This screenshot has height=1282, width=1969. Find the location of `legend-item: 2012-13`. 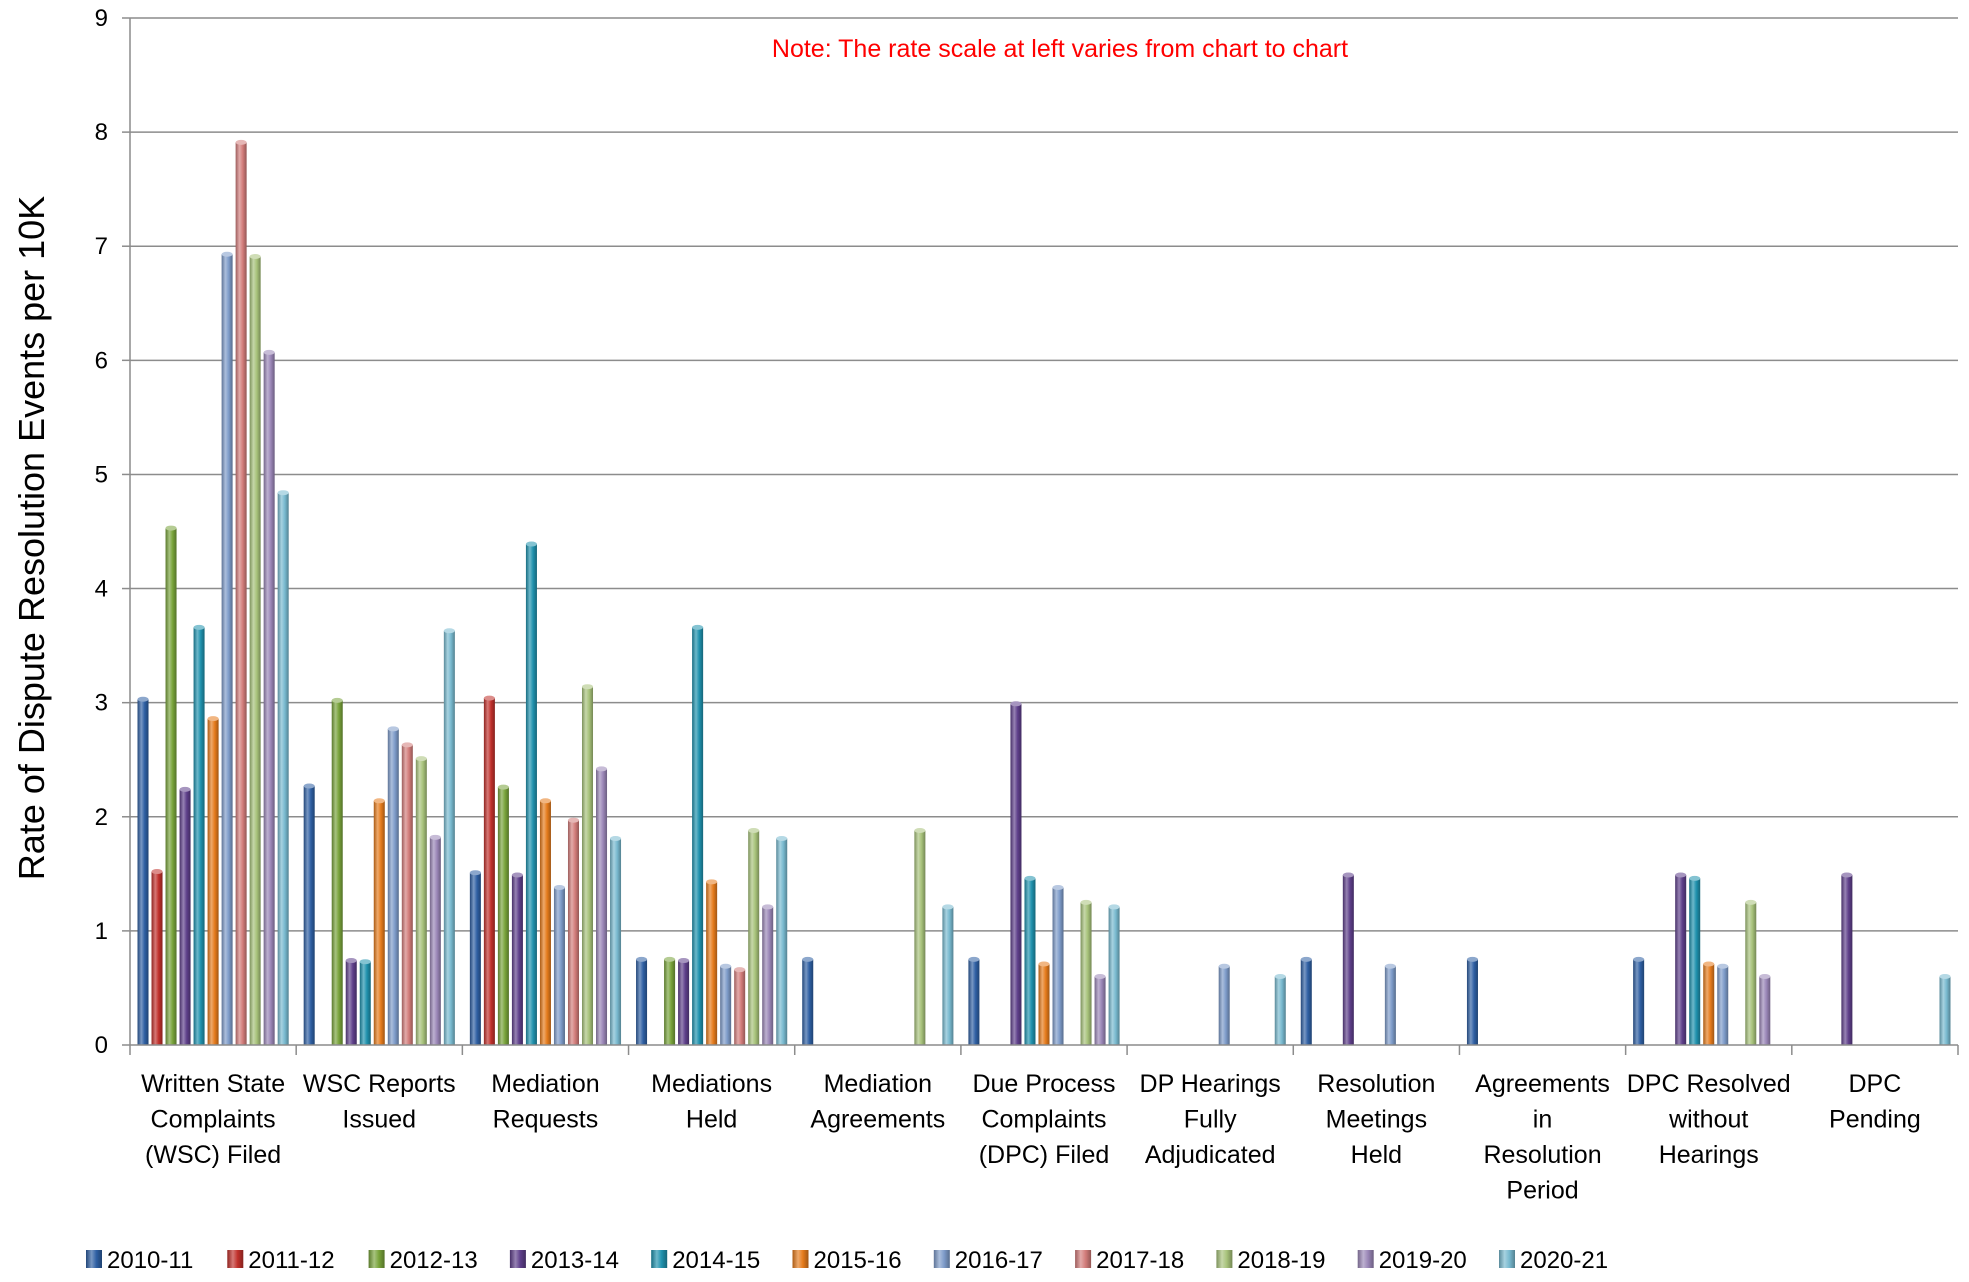

legend-item: 2012-13 is located at coordinates (423, 1260).